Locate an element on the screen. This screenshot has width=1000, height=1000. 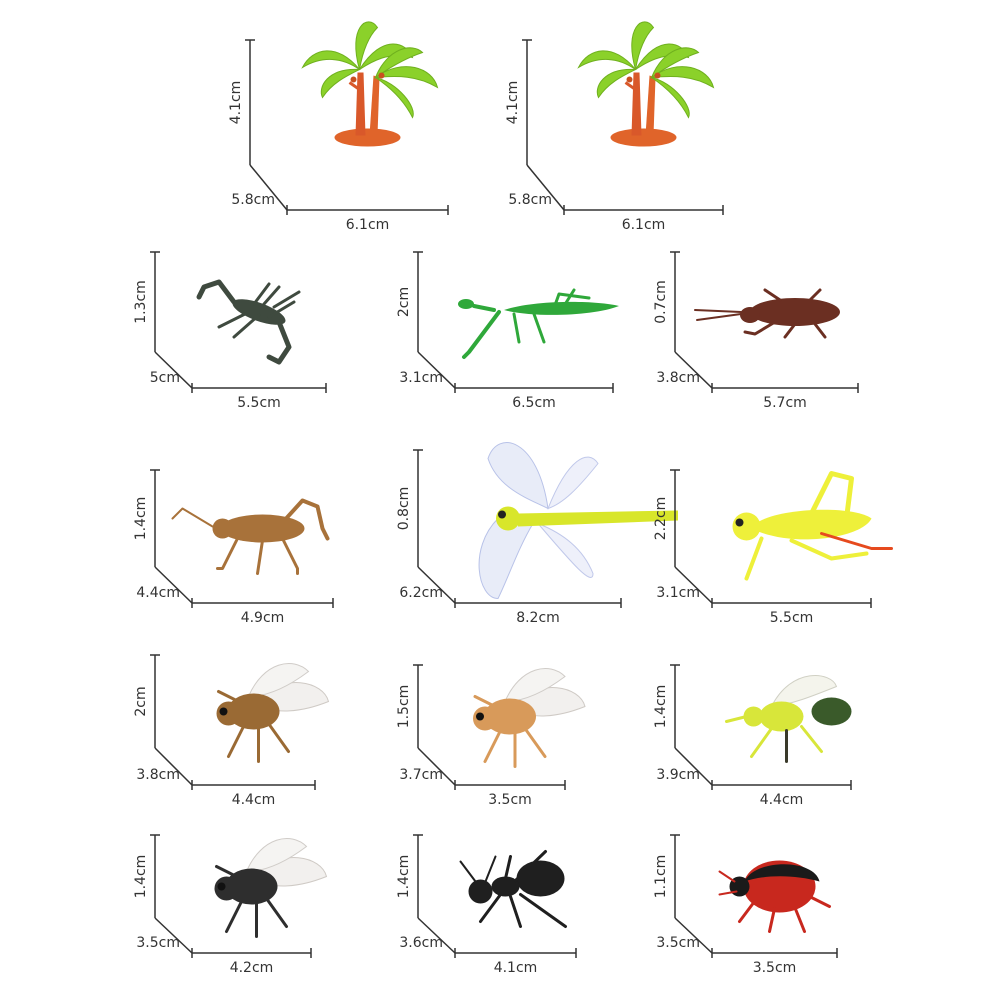
depth-label: 3.6cm is located at coordinates (421, 943).